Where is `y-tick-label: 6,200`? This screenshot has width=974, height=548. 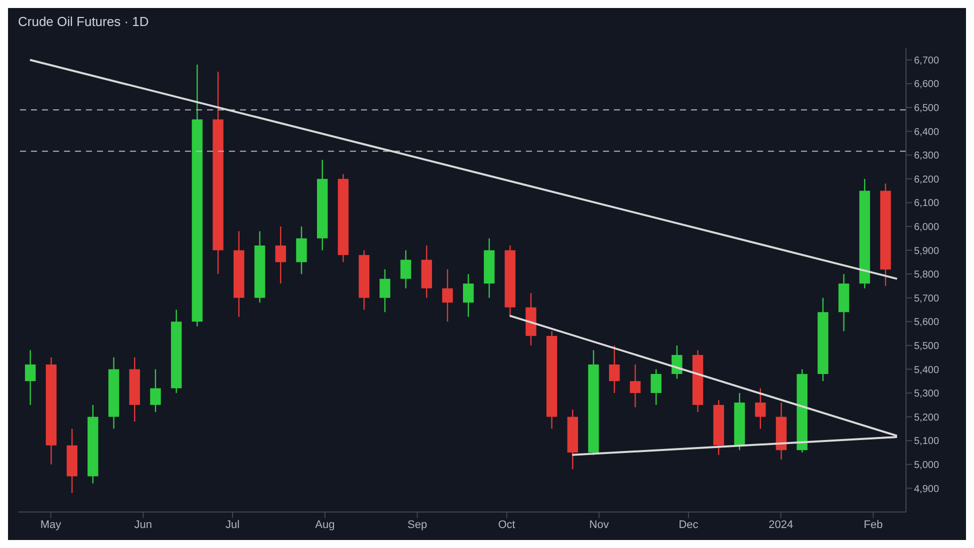 y-tick-label: 6,200 is located at coordinates (927, 180).